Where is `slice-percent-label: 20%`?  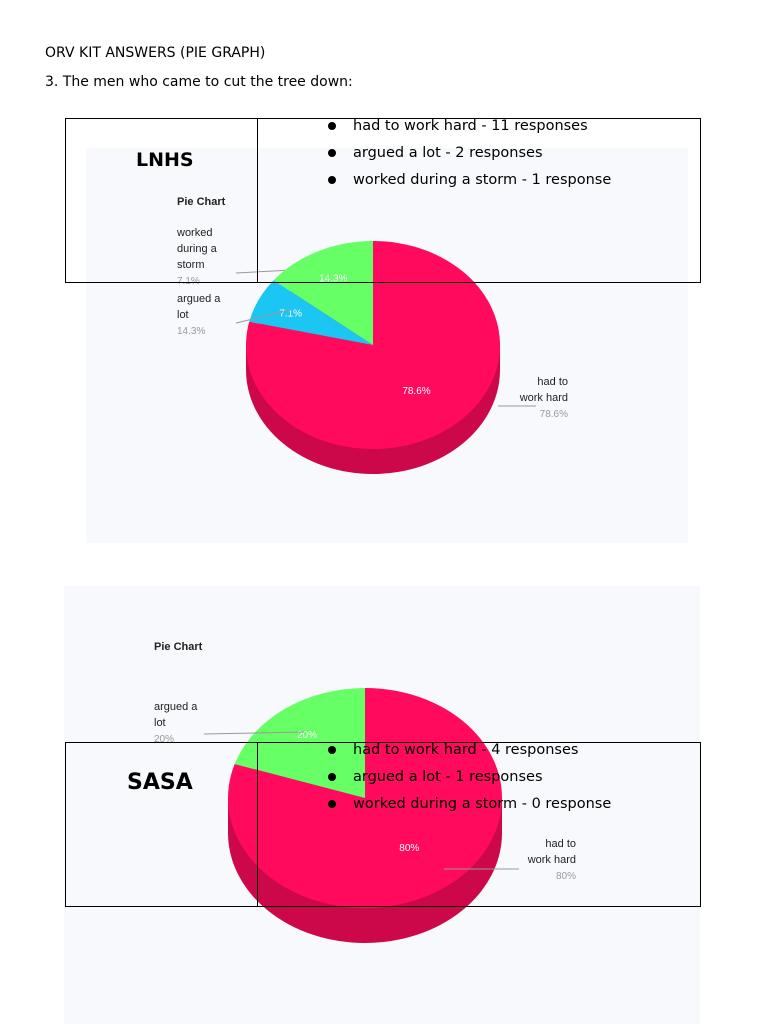 slice-percent-label: 20% is located at coordinates (164, 739).